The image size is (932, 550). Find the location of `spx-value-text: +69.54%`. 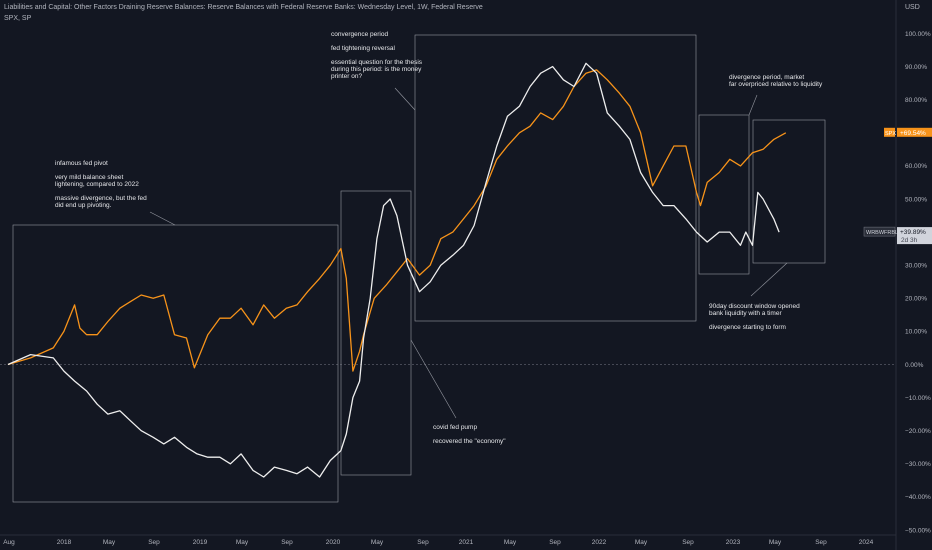

spx-value-text: +69.54% is located at coordinates (913, 133).